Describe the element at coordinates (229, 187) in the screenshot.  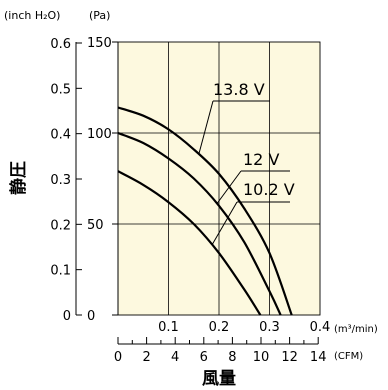
I see `series-12-v-leader-line` at that location.